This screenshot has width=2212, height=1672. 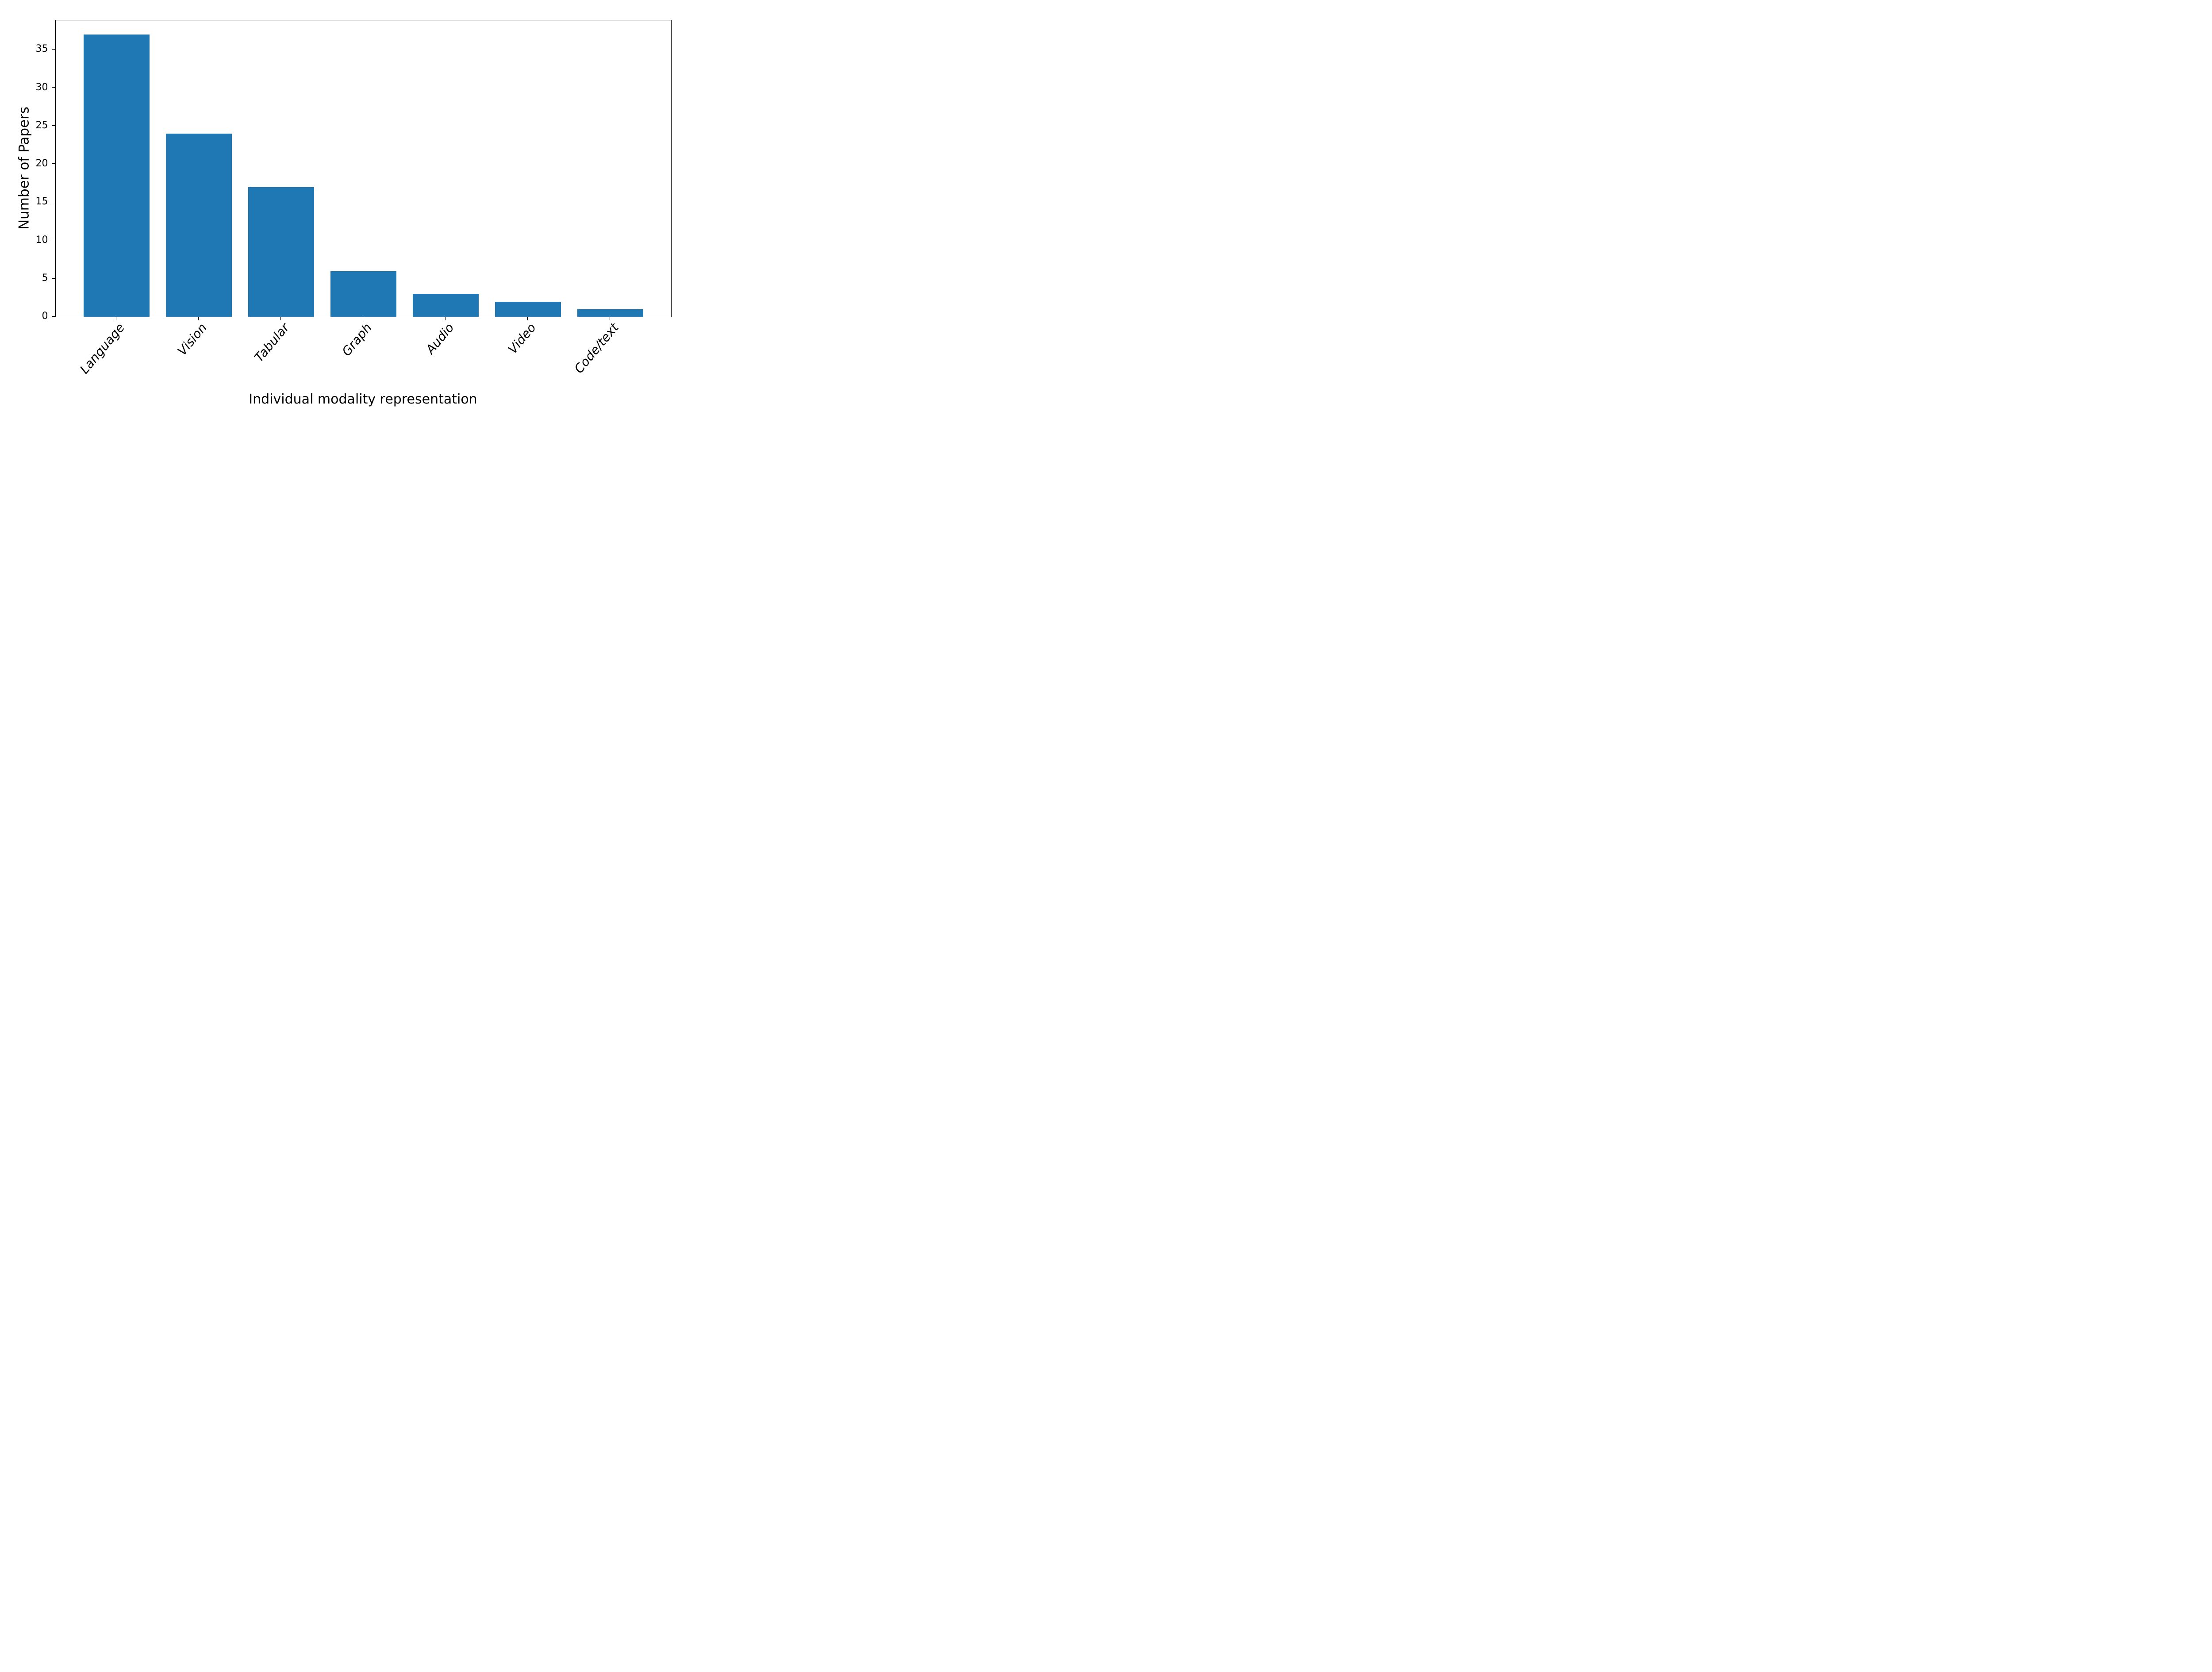 What do you see at coordinates (117, 175) in the screenshot?
I see `bar-language` at bounding box center [117, 175].